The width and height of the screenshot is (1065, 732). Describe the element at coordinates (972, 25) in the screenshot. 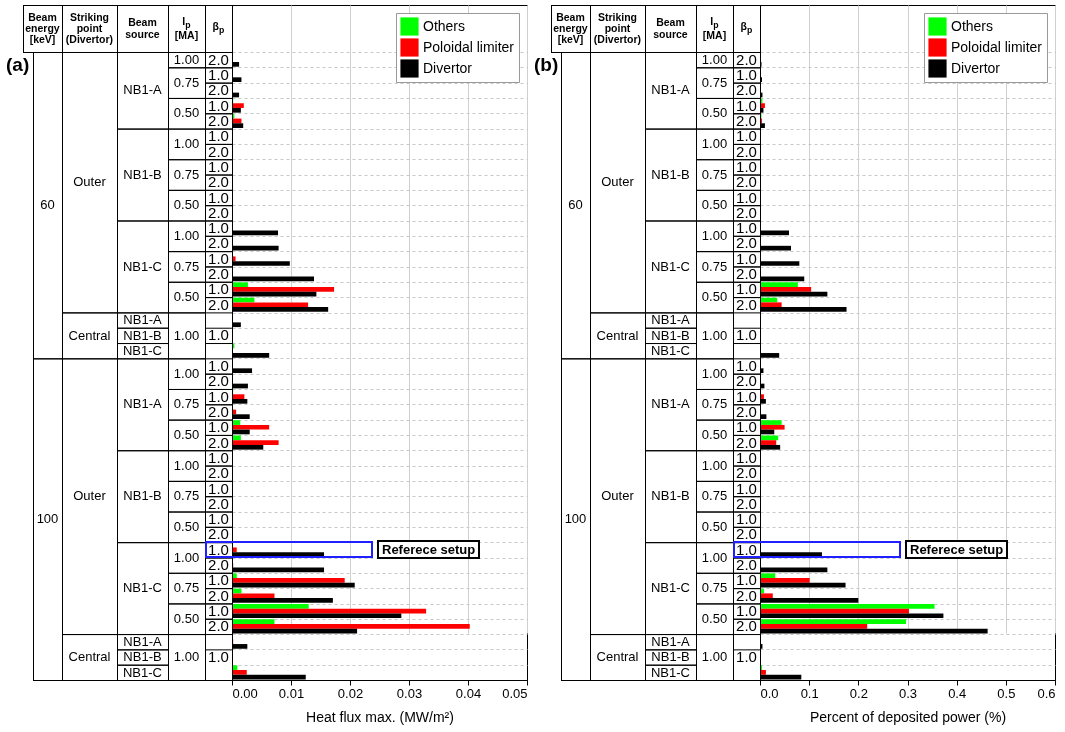

I see `legend-label: Others` at that location.